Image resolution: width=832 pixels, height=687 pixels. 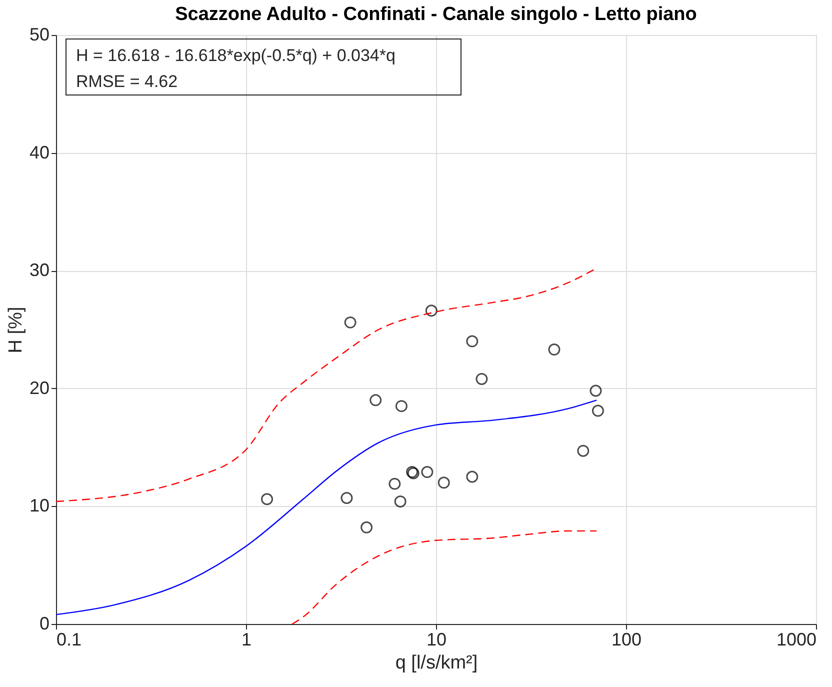 What do you see at coordinates (15, 330) in the screenshot?
I see `y-axis-title: H [%]` at bounding box center [15, 330].